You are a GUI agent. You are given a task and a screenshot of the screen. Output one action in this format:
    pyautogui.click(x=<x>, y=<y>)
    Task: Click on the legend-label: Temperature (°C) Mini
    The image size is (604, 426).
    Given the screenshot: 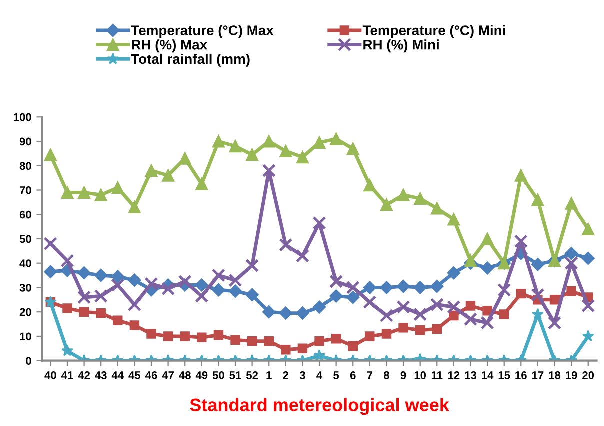 What is the action you would take?
    pyautogui.click(x=434, y=31)
    